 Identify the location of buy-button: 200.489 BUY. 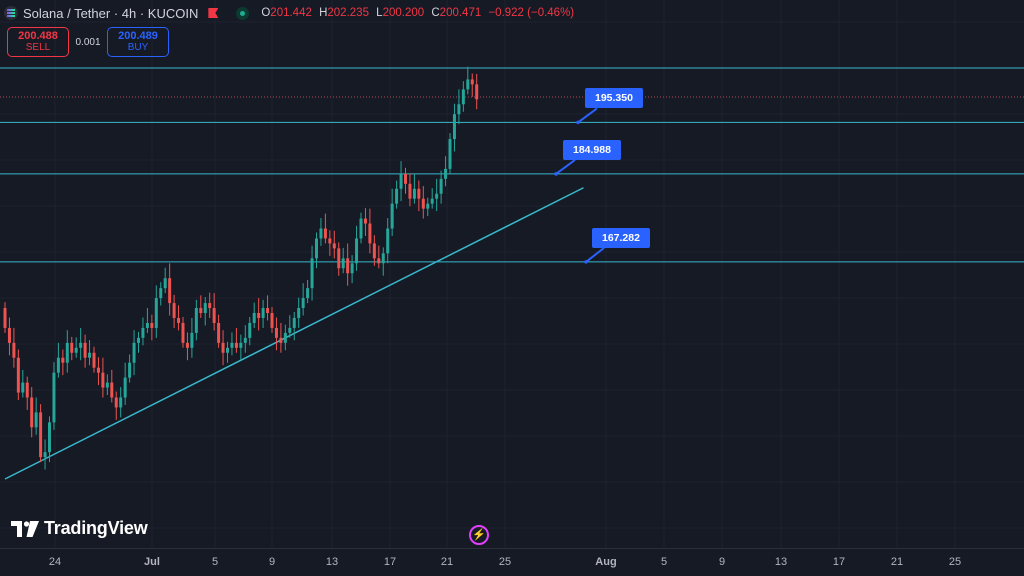
(138, 42).